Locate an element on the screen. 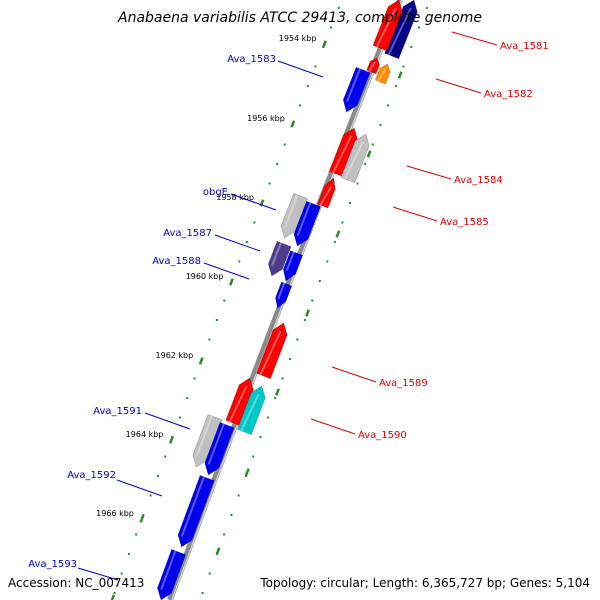  accession-text: Accession: NC_007413 is located at coordinates (76, 583).